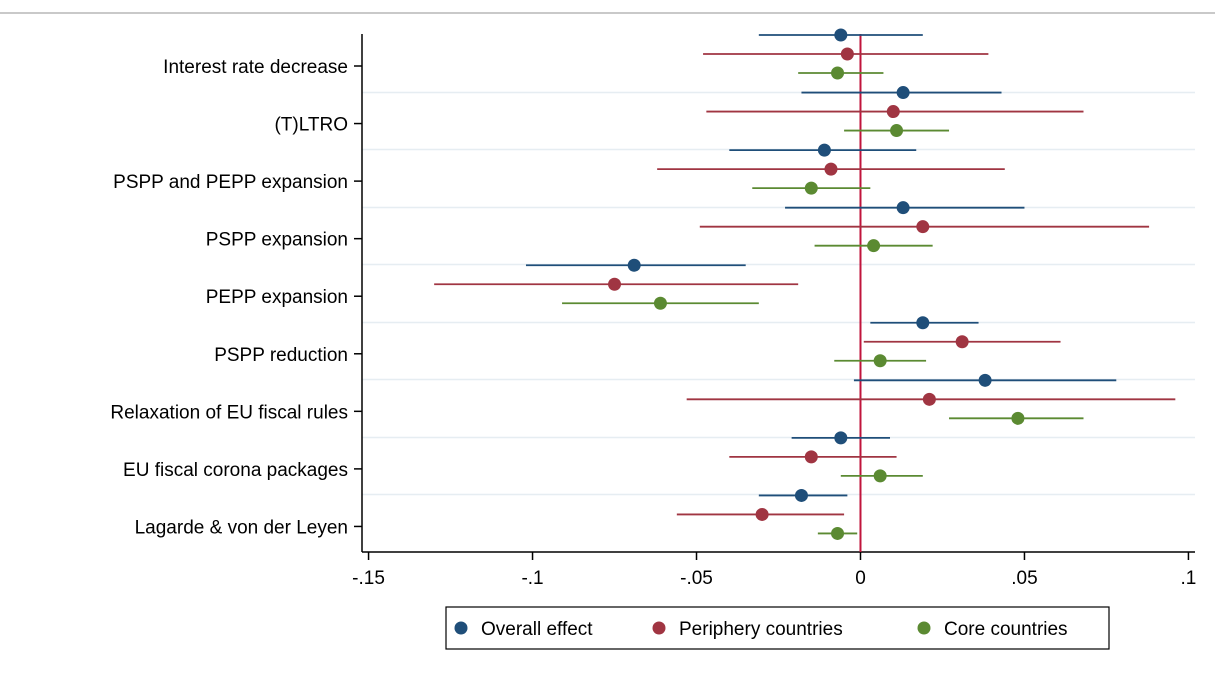  Describe the element at coordinates (1024, 578) in the screenshot. I see `x-tick-label: .05` at that location.